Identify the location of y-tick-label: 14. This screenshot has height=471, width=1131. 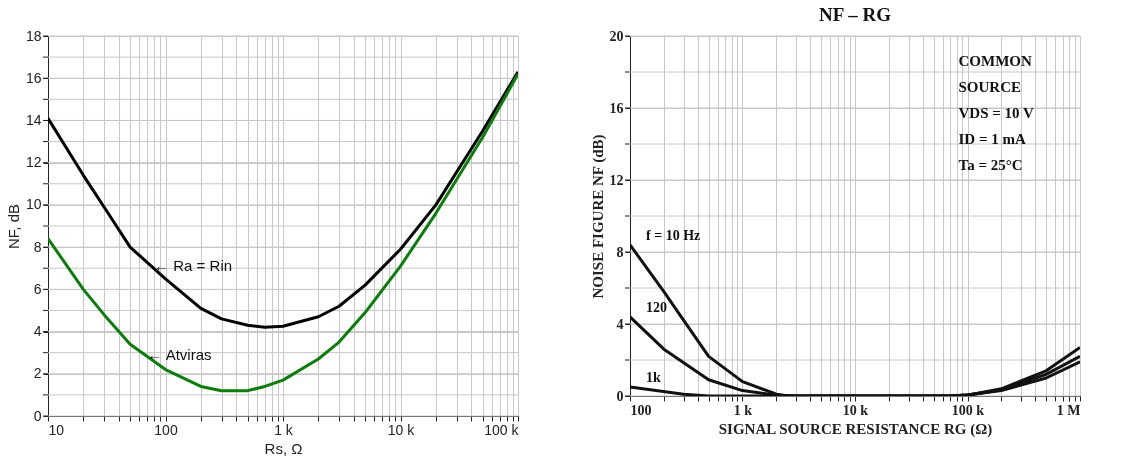
(33, 119).